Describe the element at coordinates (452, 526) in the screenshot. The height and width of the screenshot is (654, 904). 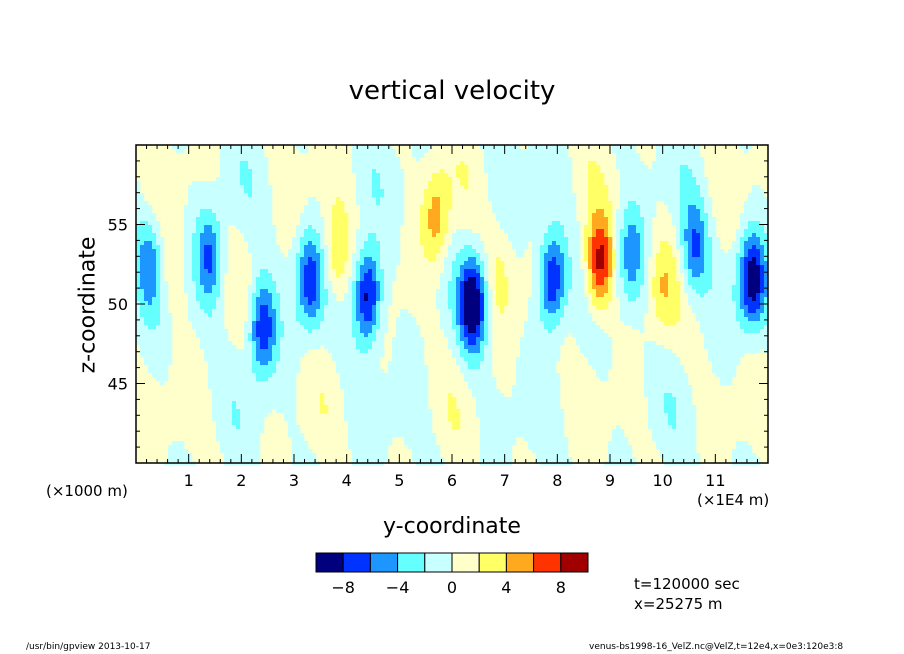
I see `x-axis-label: y-coordinate` at that location.